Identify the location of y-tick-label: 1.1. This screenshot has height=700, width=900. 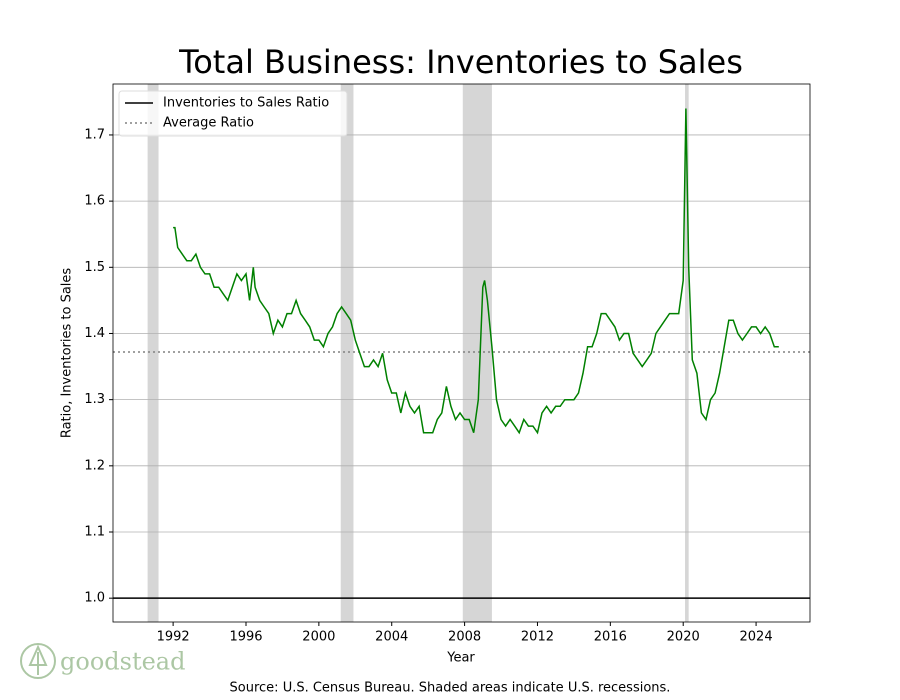
(94, 532).